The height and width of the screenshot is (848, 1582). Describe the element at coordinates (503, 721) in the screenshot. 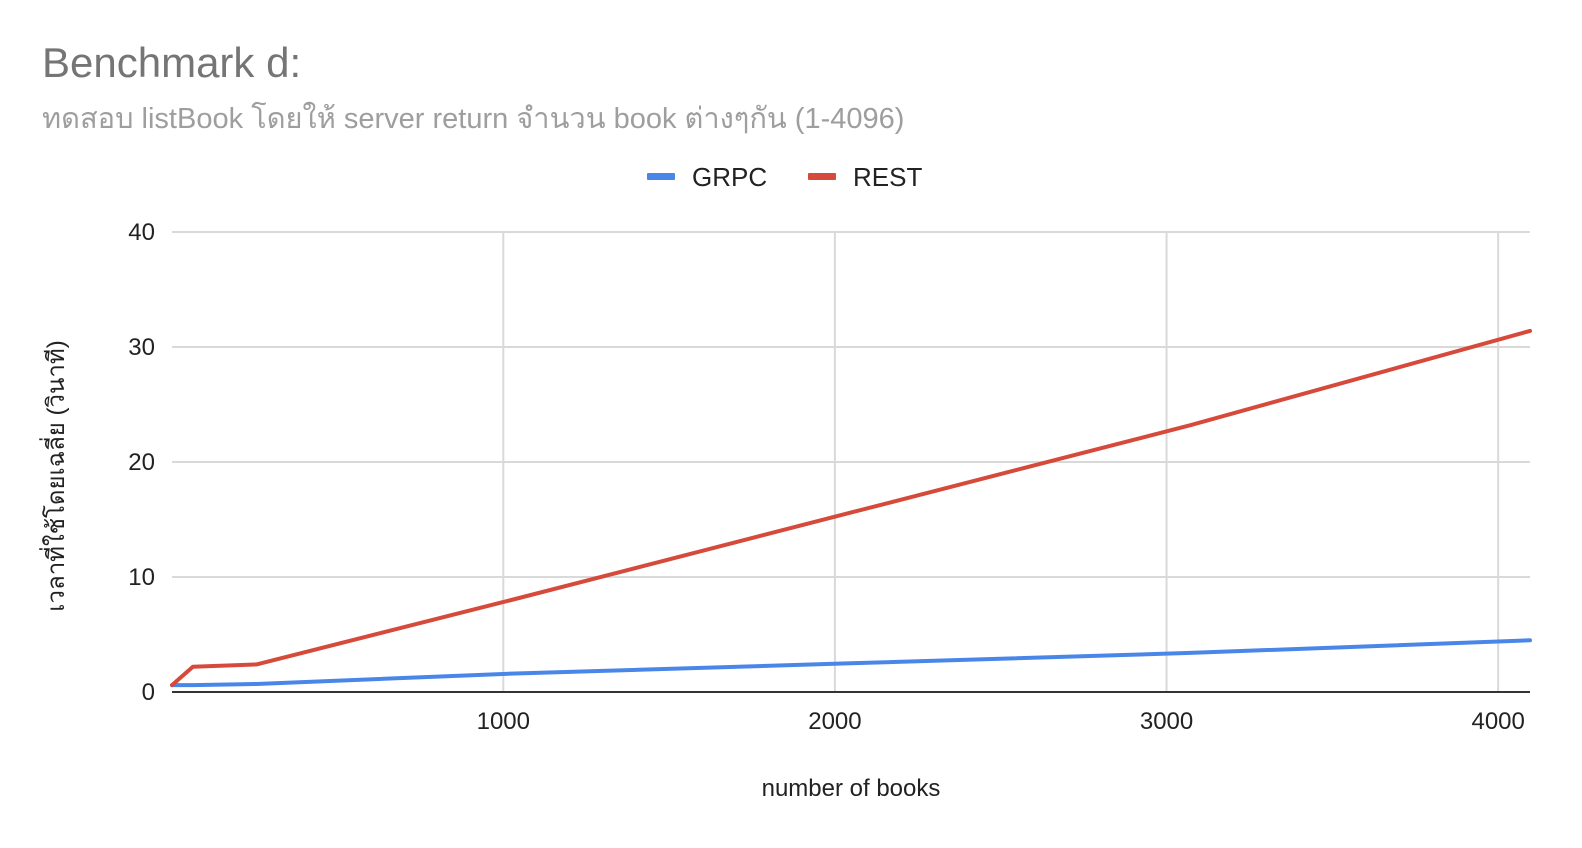

I see `x-tick-label: 1000` at that location.